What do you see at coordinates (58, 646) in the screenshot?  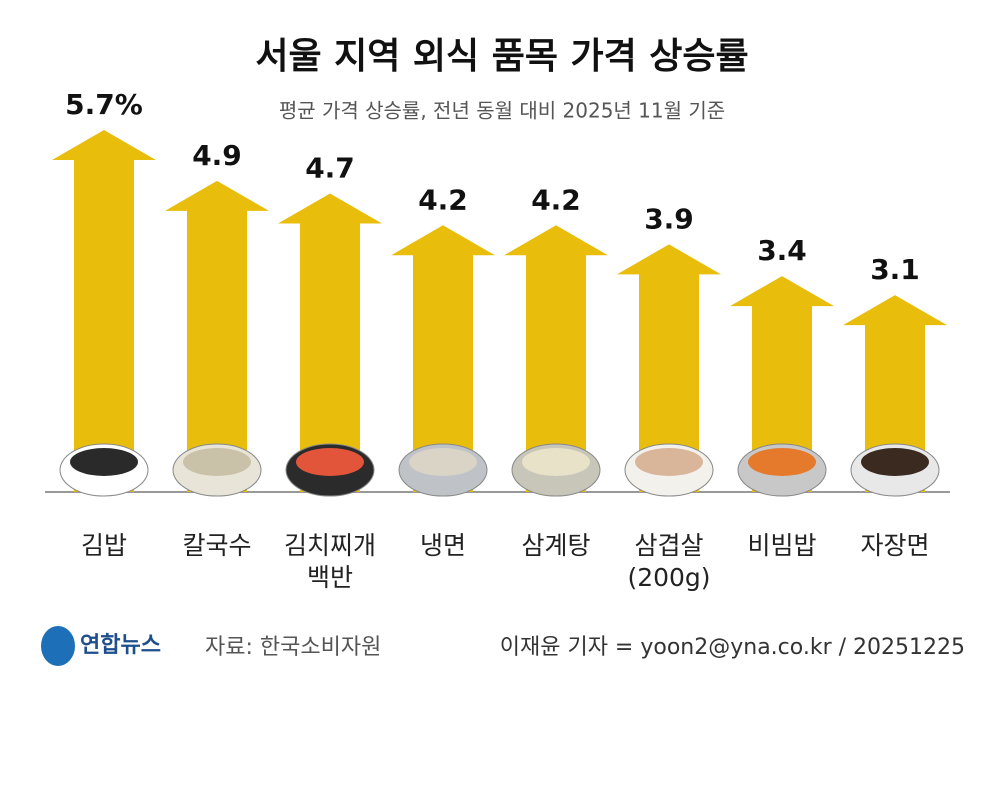 I see `logo-icon` at bounding box center [58, 646].